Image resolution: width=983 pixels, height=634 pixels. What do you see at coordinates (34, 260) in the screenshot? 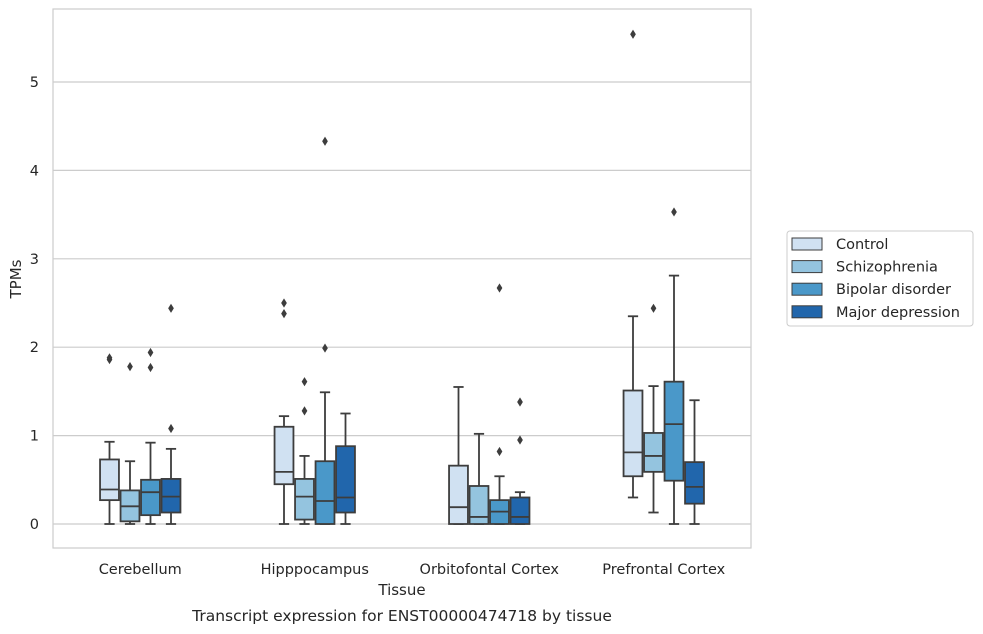
I see `y-tick-label: 3` at bounding box center [34, 260].